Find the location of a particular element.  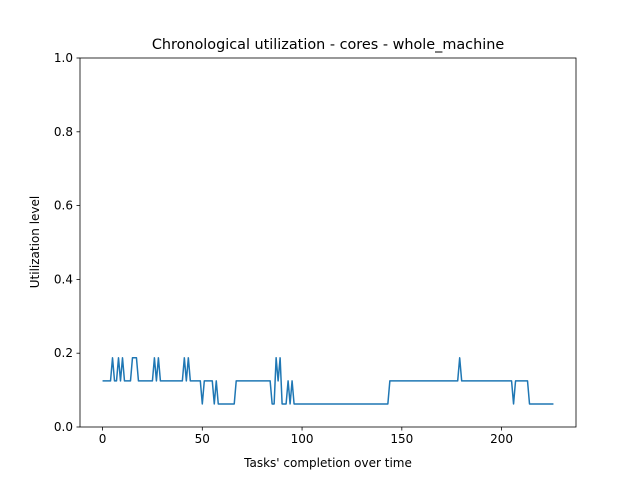

y-tick-label: 0.6 is located at coordinates (63, 206).